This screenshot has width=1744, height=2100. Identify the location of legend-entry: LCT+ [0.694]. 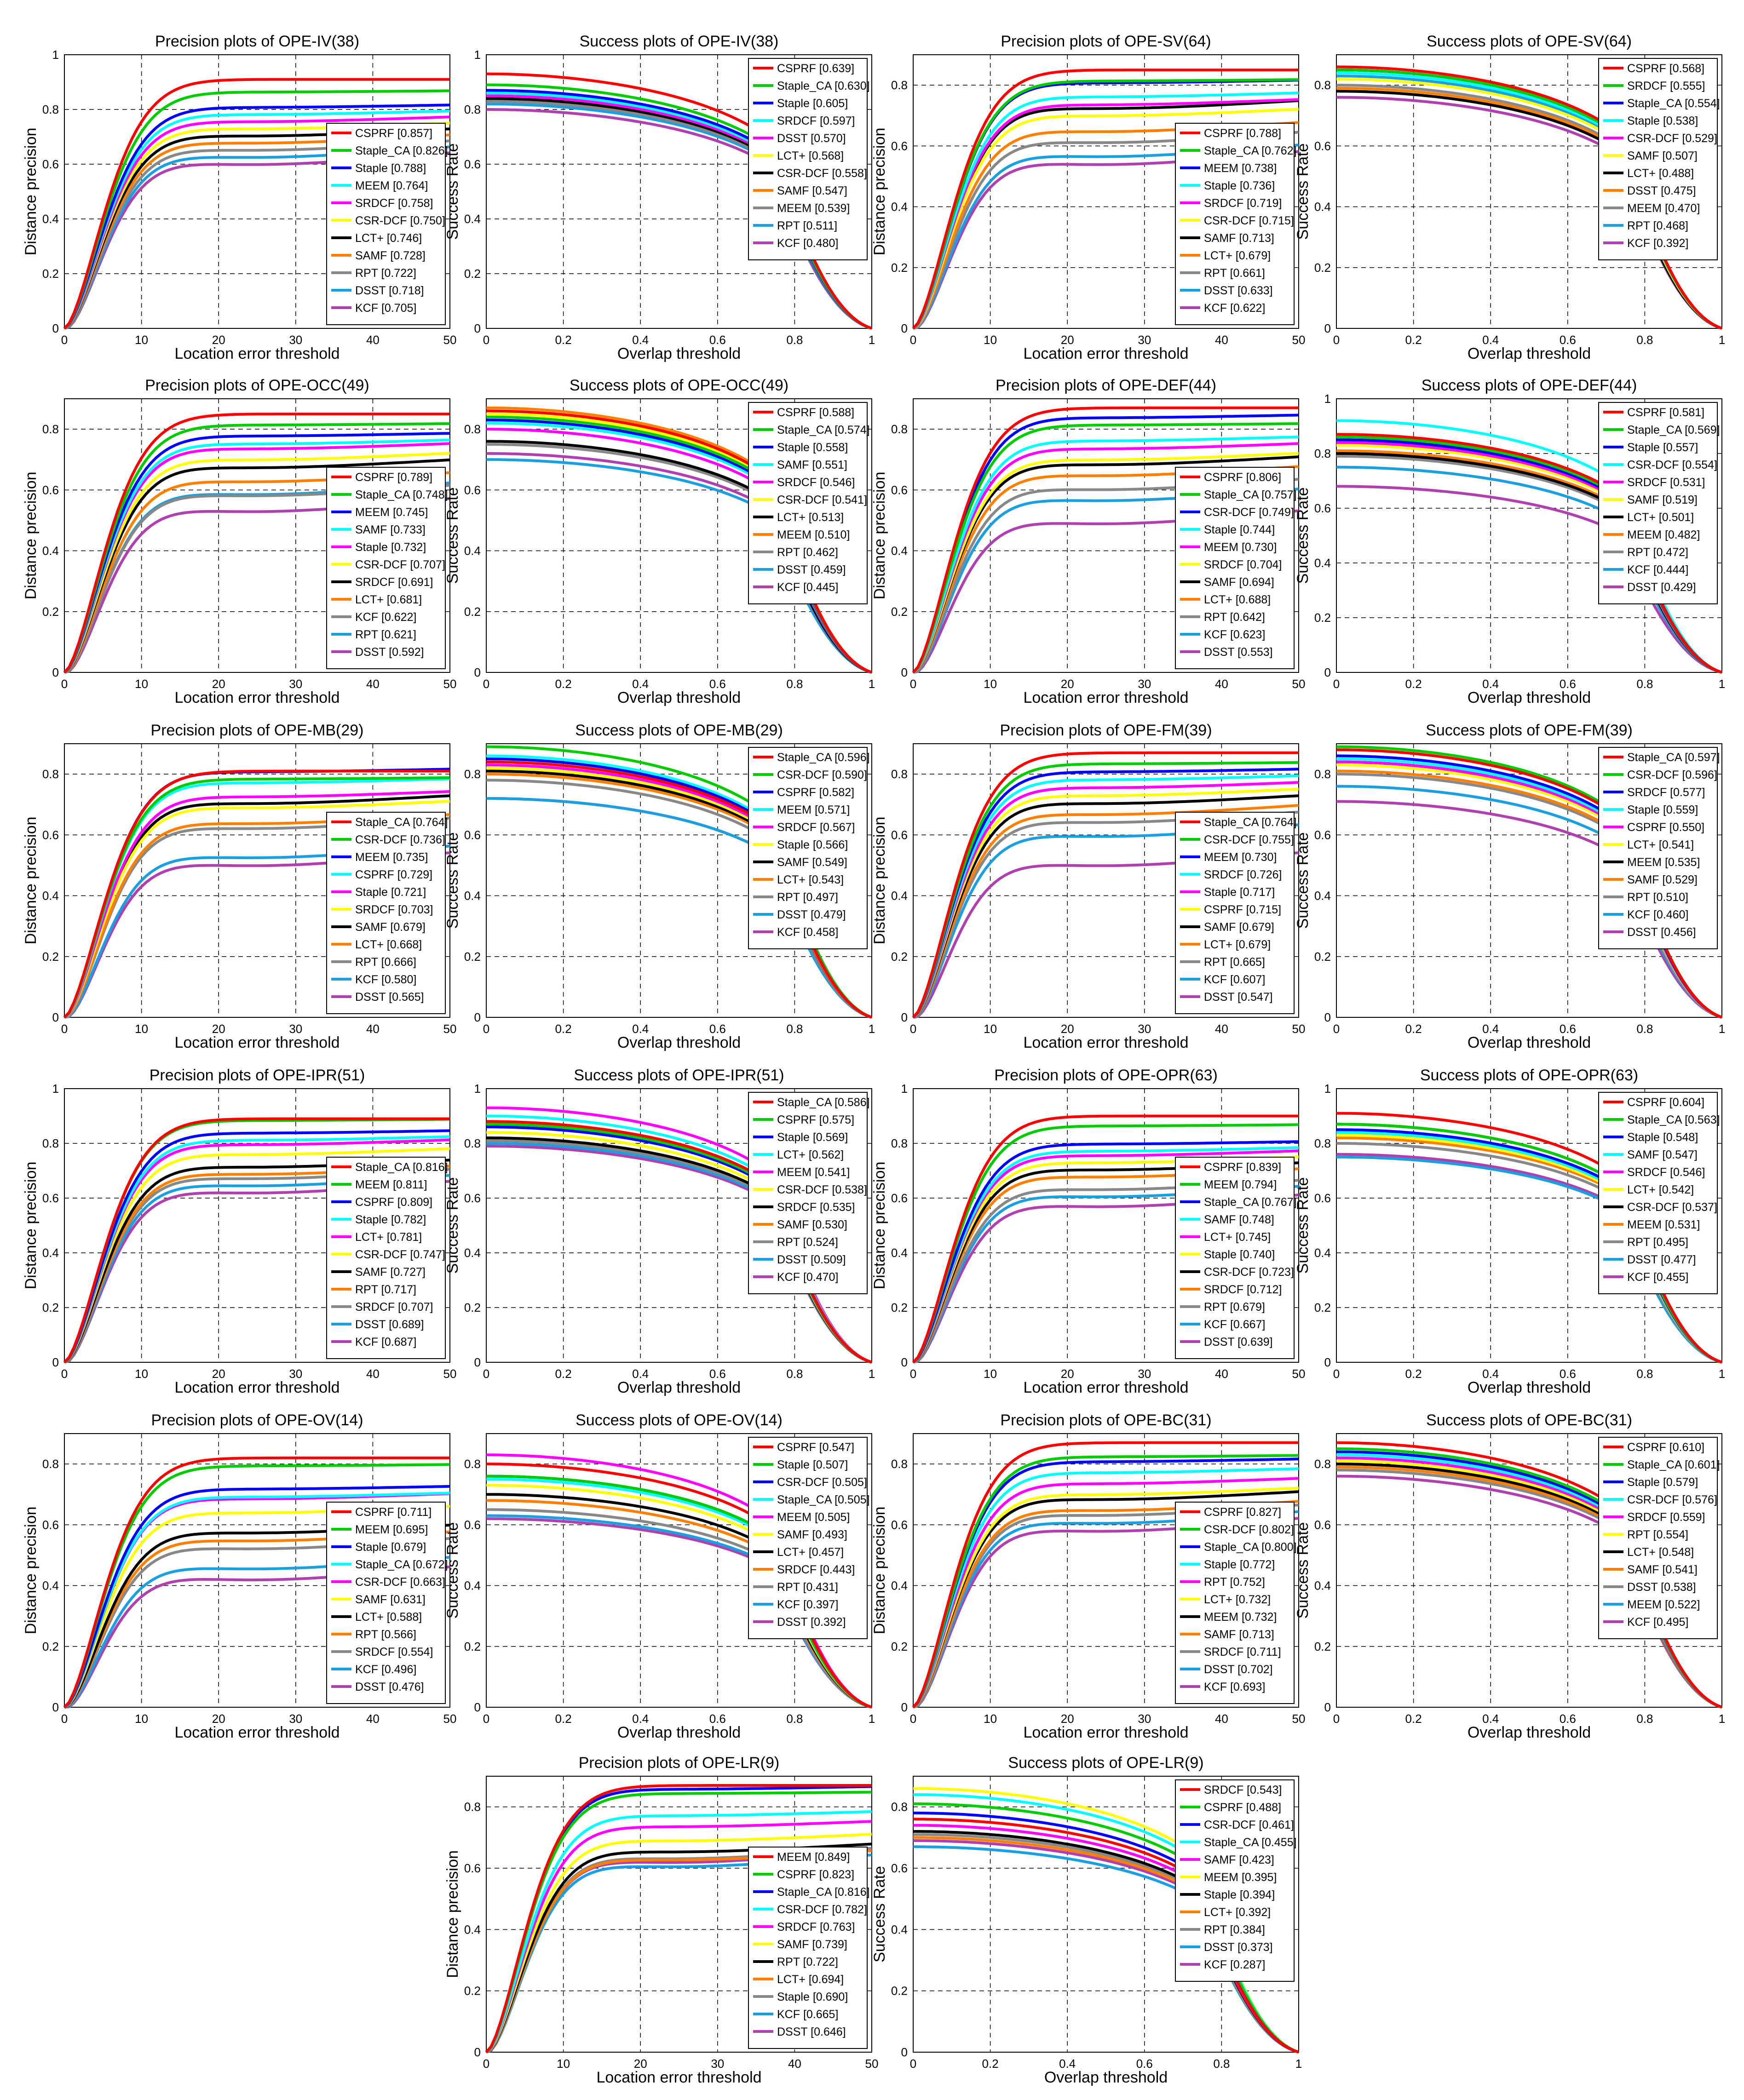
(810, 1979).